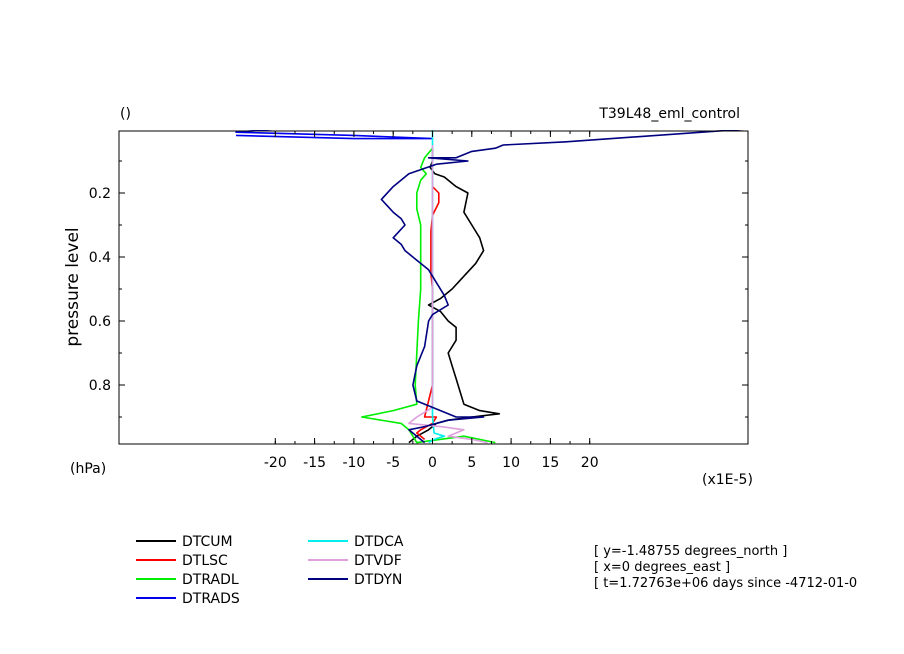  I want to click on x-tick-label: -20, so click(275, 463).